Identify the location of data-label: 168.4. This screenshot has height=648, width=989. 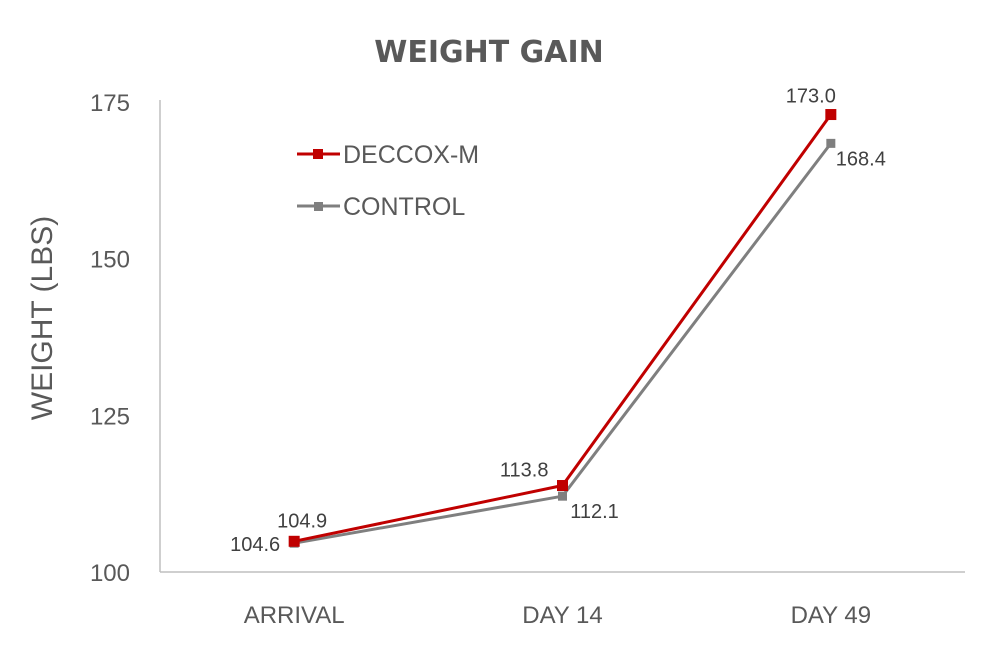
(861, 159).